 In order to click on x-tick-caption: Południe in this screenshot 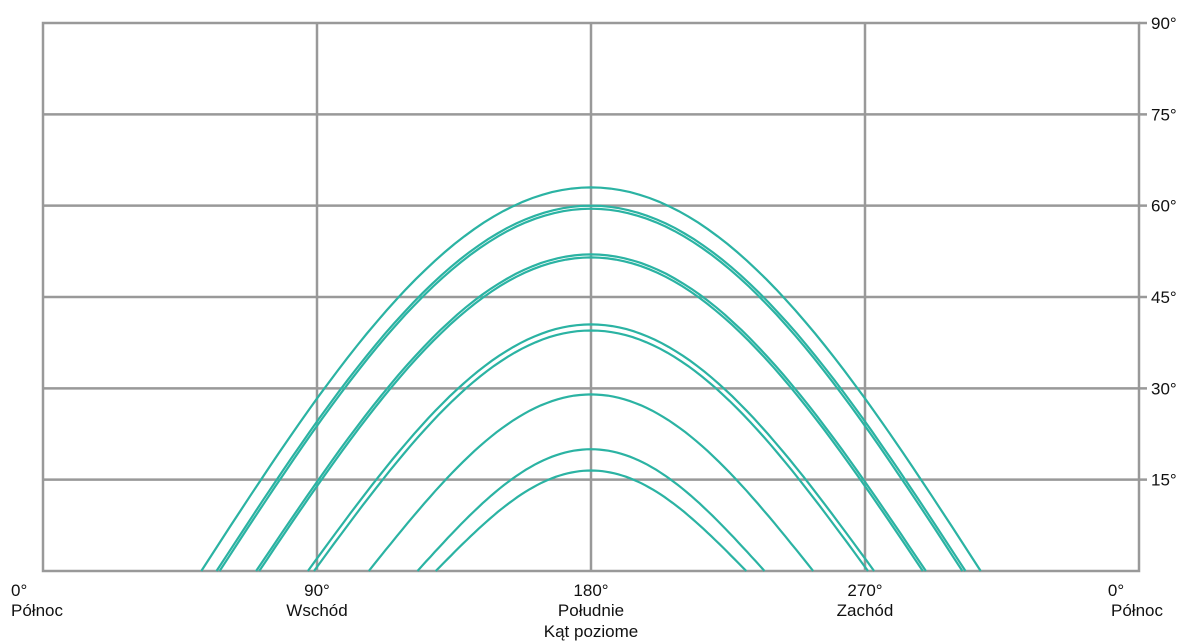, I will do `click(591, 610)`.